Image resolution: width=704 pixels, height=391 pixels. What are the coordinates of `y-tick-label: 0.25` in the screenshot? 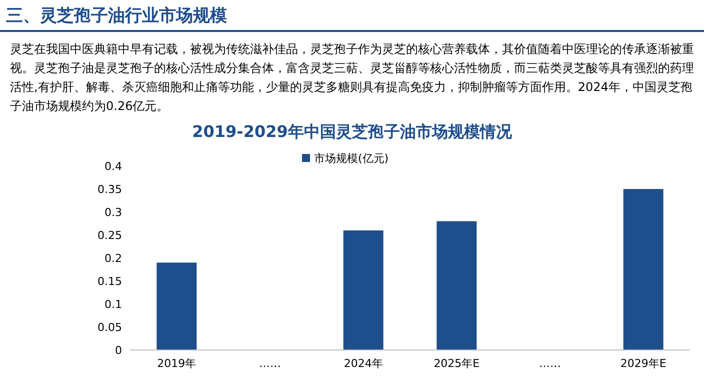 It's located at (110, 235).